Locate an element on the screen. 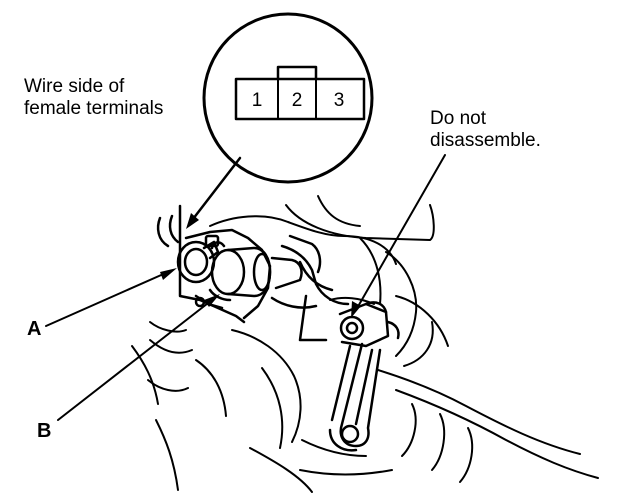  wire-side-callout-line2: female terminals is located at coordinates (94, 108).